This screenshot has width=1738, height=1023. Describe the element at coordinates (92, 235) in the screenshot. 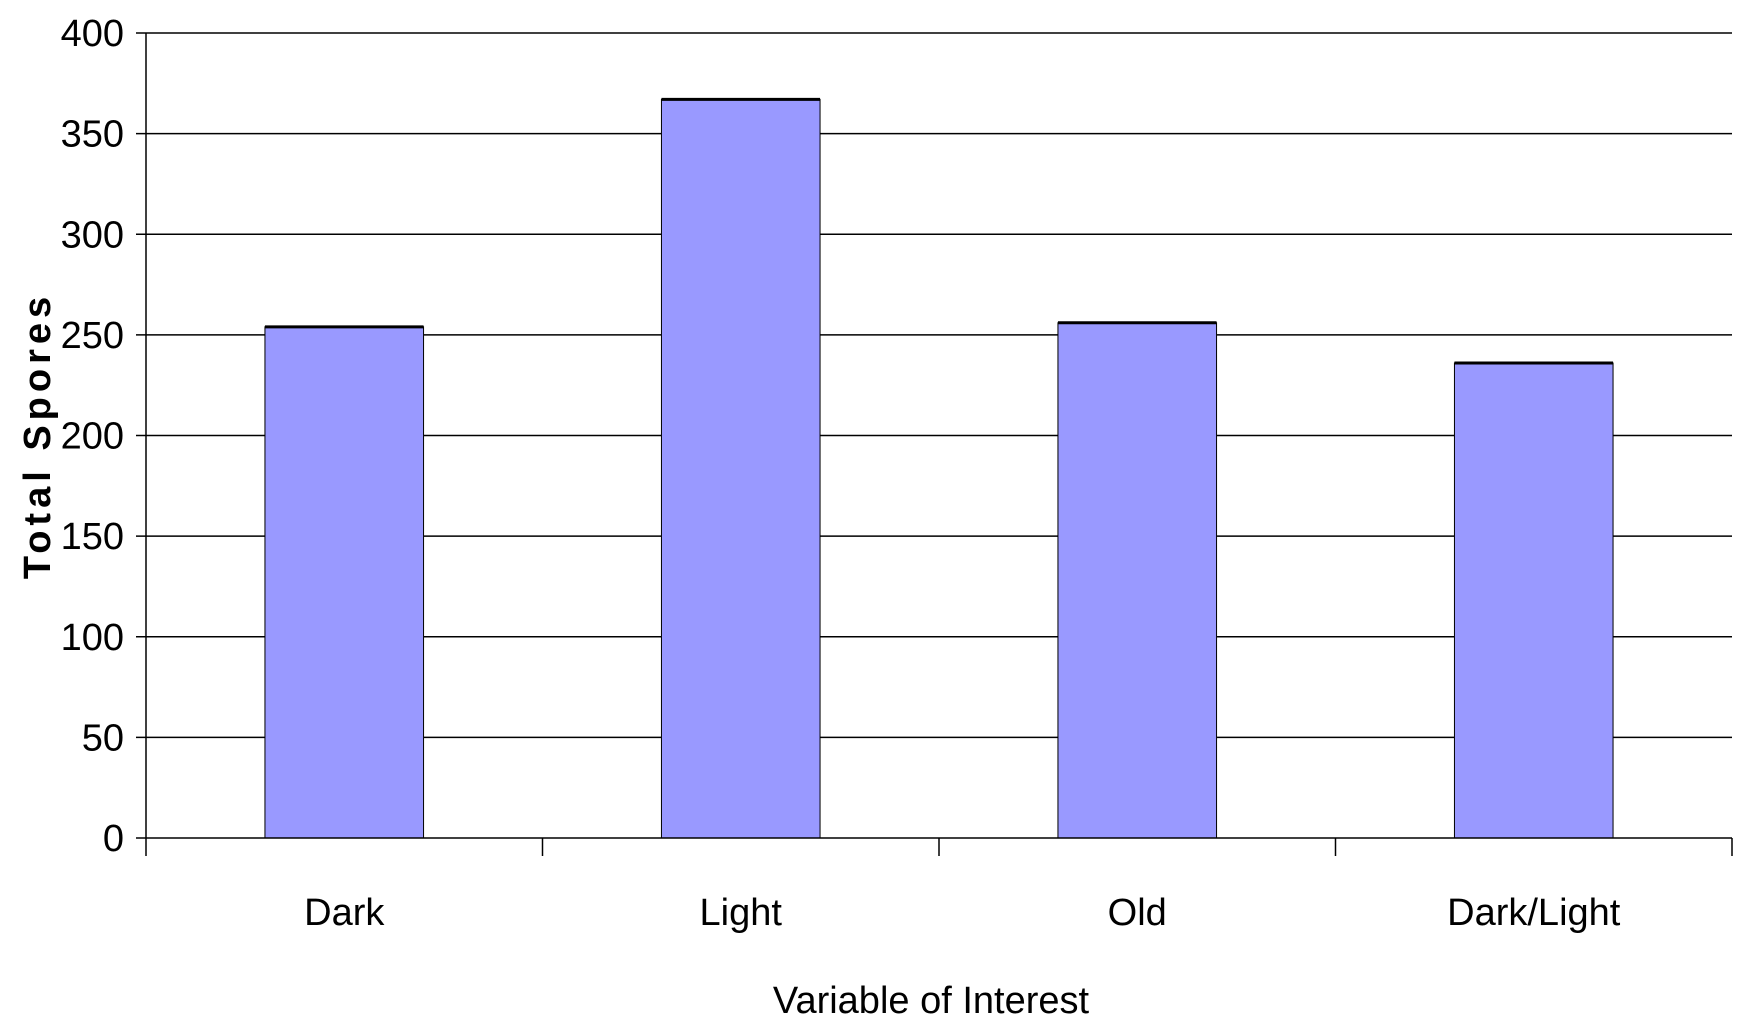

I see `y-tick-label: 300` at that location.